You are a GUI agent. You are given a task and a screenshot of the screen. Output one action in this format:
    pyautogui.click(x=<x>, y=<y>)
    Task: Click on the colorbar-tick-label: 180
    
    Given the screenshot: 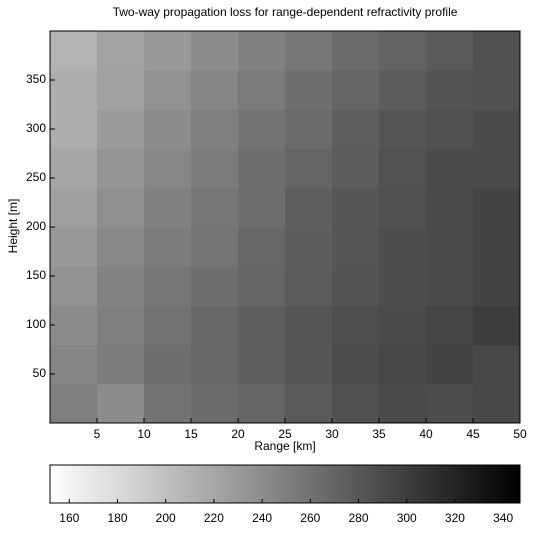 What is the action you would take?
    pyautogui.click(x=117, y=518)
    